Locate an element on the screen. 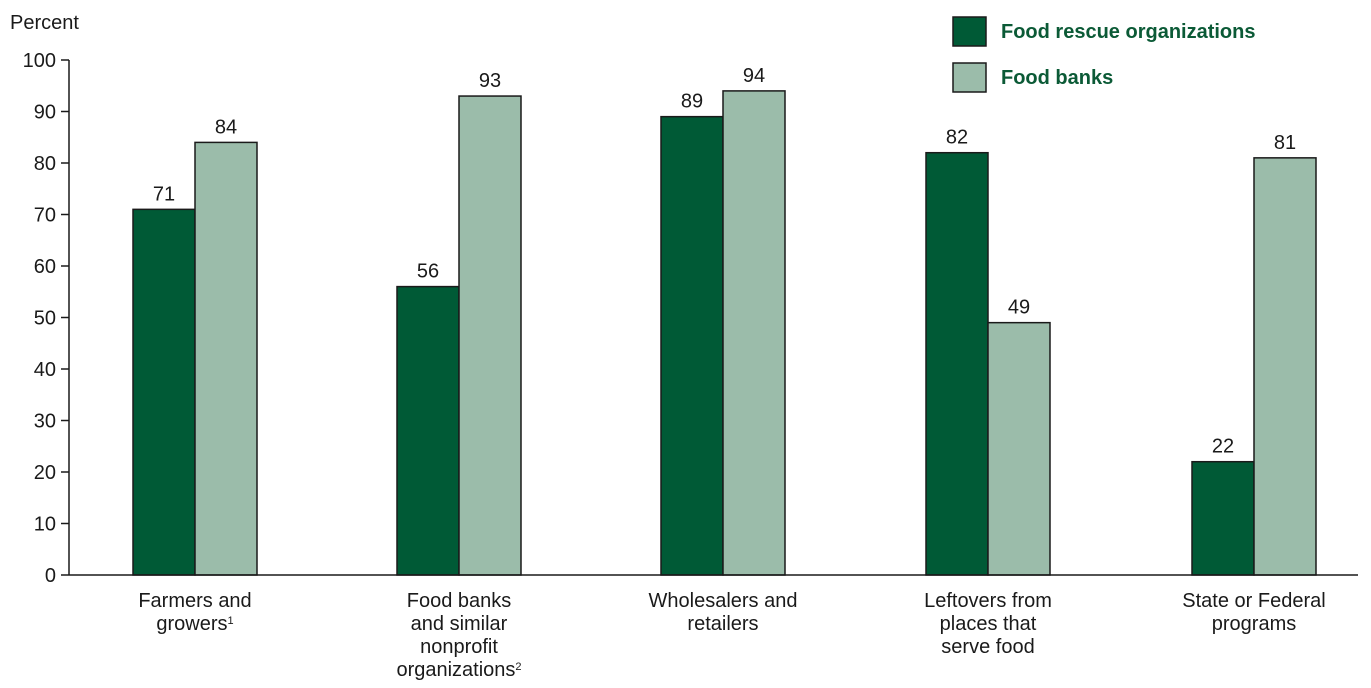 The height and width of the screenshot is (688, 1371). y-tick-label: 30 is located at coordinates (45, 422).